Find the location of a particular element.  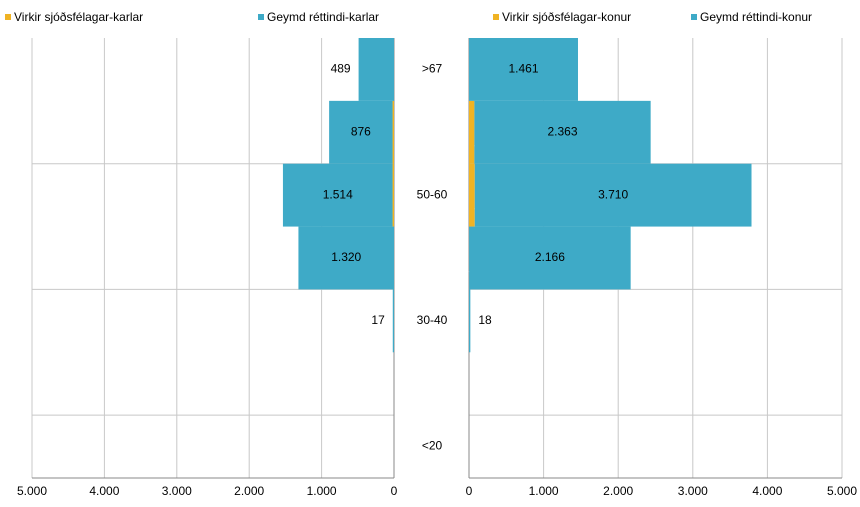

data-label: 1.514 is located at coordinates (338, 194).